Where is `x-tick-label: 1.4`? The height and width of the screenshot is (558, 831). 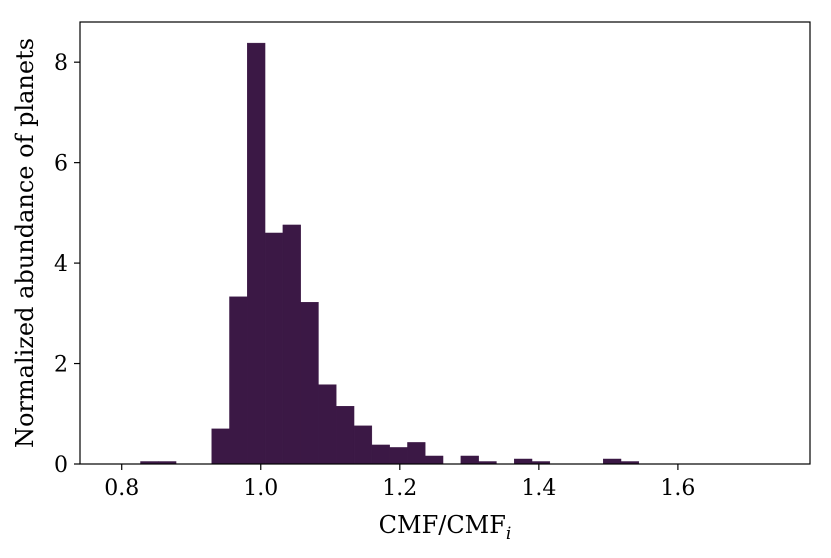
x-tick-label: 1.4 is located at coordinates (538, 488).